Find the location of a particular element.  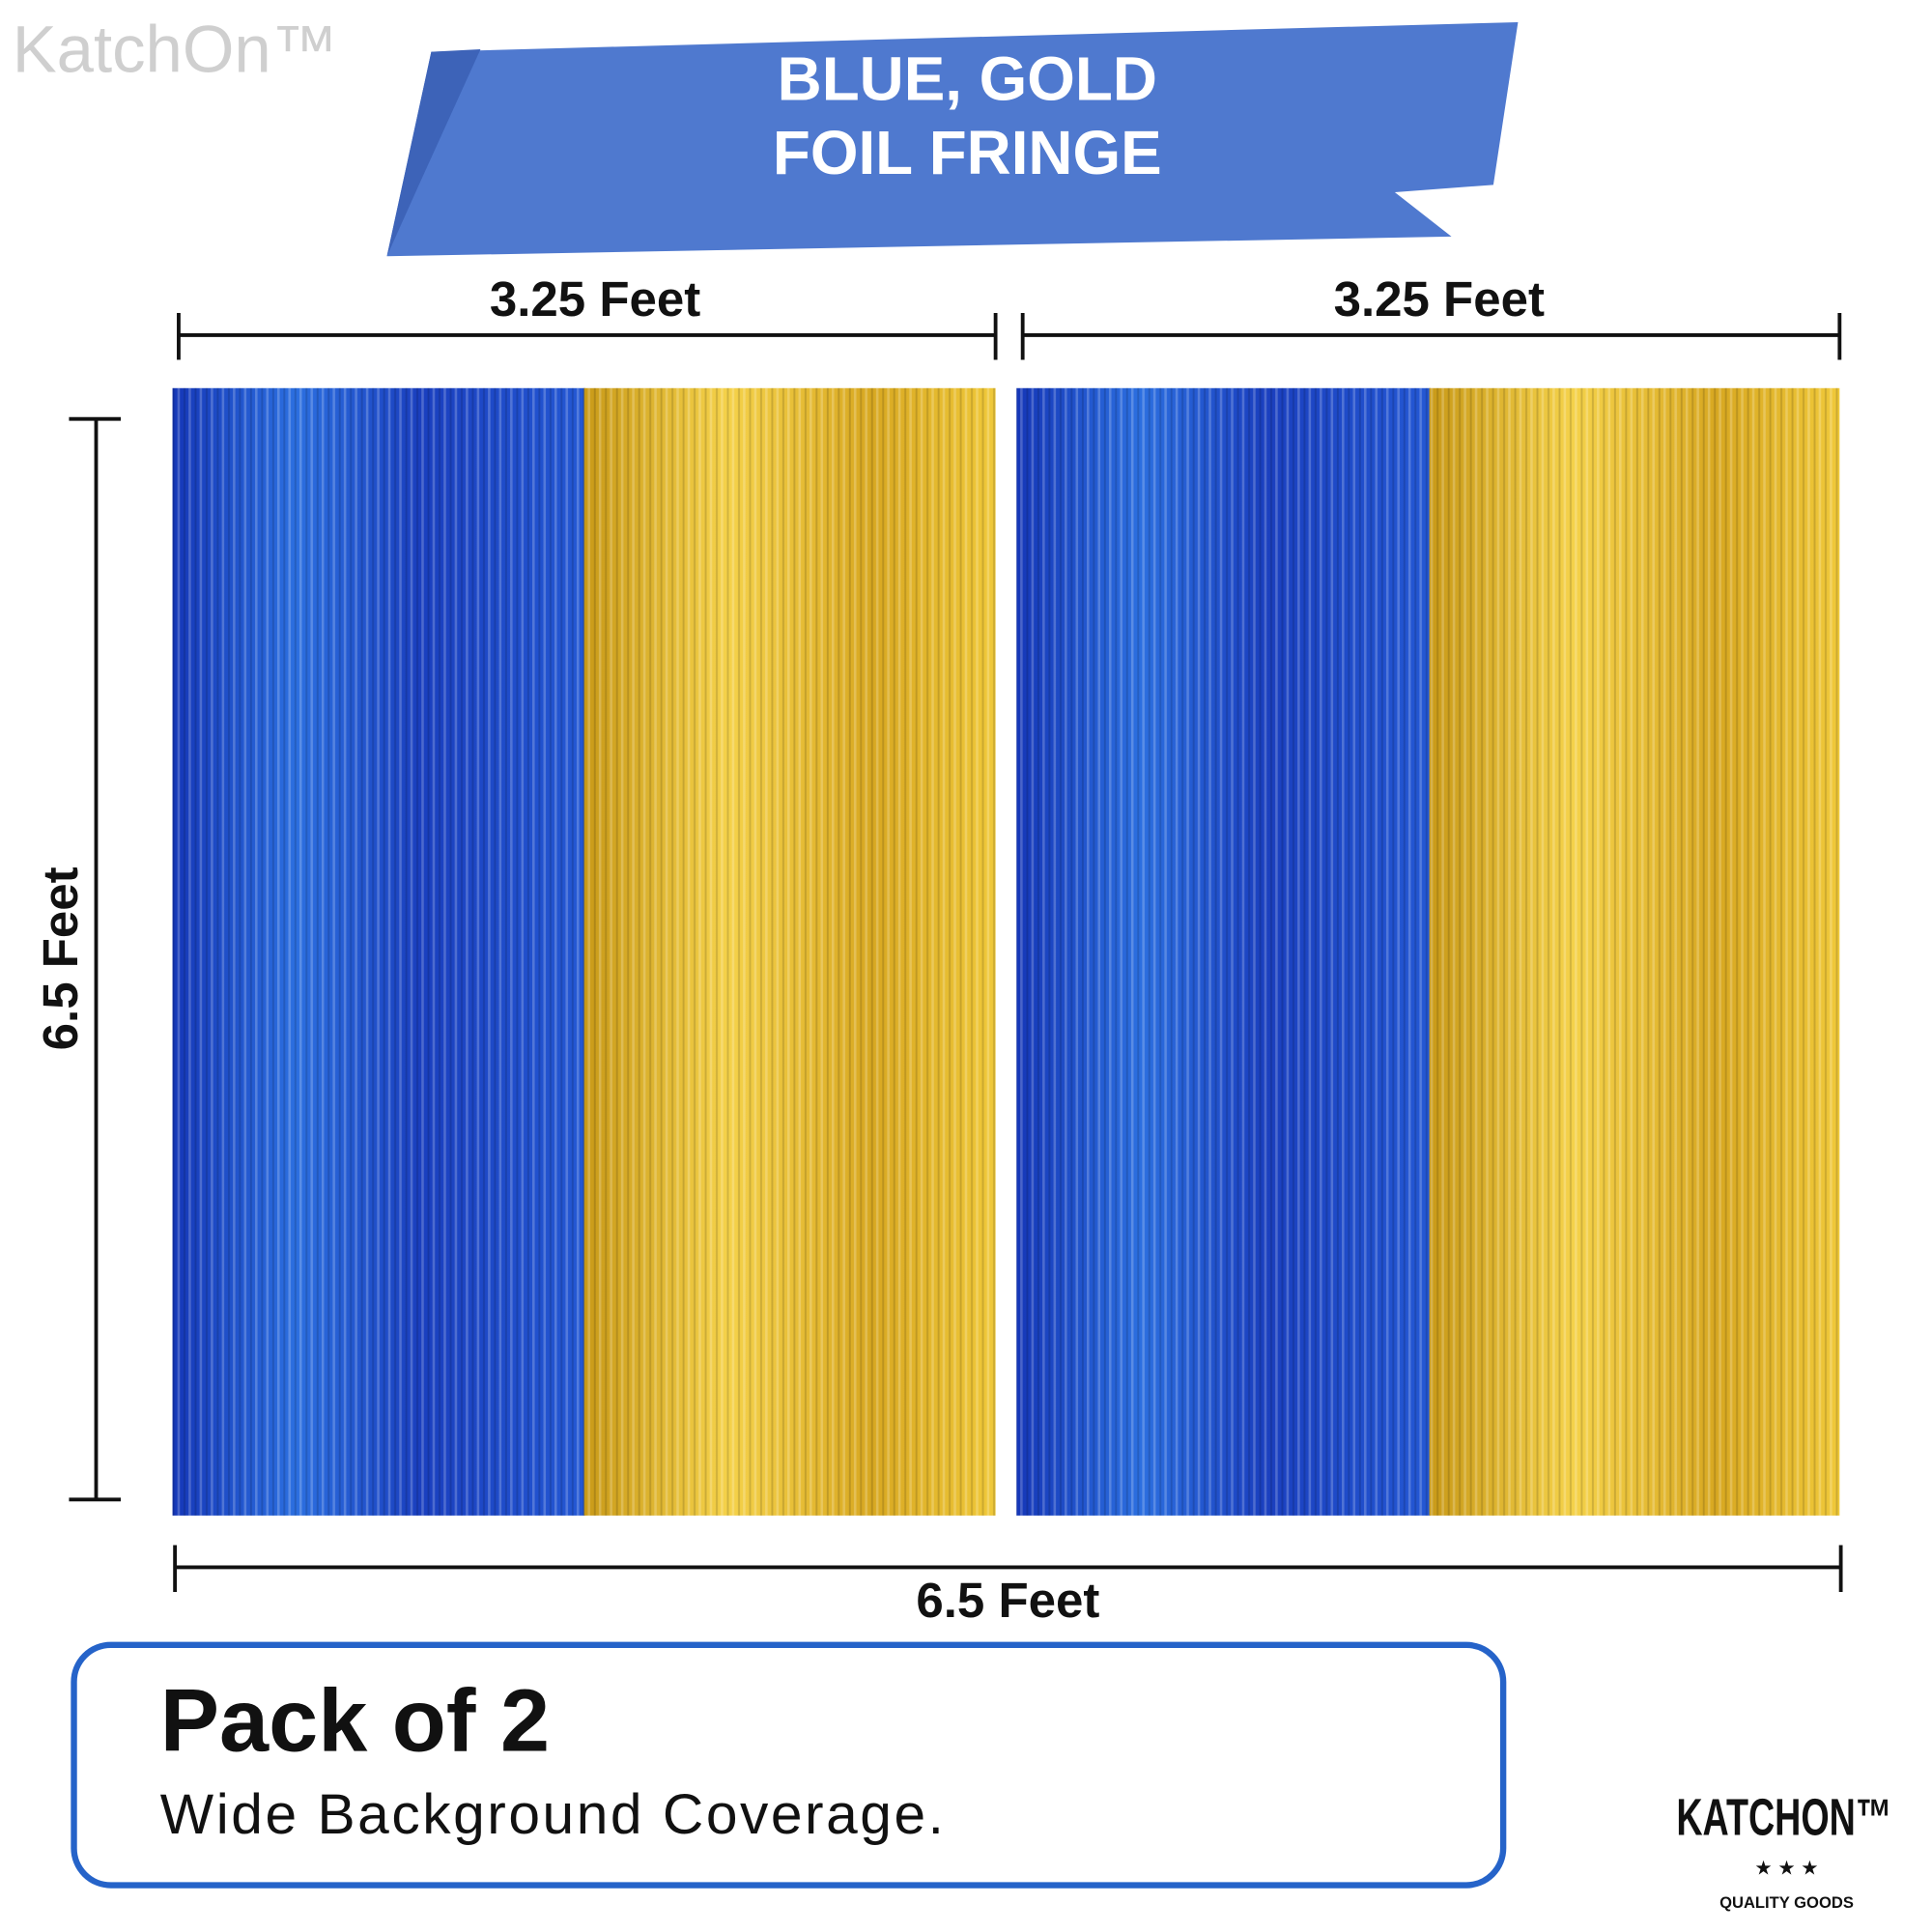

banner-line: BLUE, GOLD is located at coordinates (967, 79).